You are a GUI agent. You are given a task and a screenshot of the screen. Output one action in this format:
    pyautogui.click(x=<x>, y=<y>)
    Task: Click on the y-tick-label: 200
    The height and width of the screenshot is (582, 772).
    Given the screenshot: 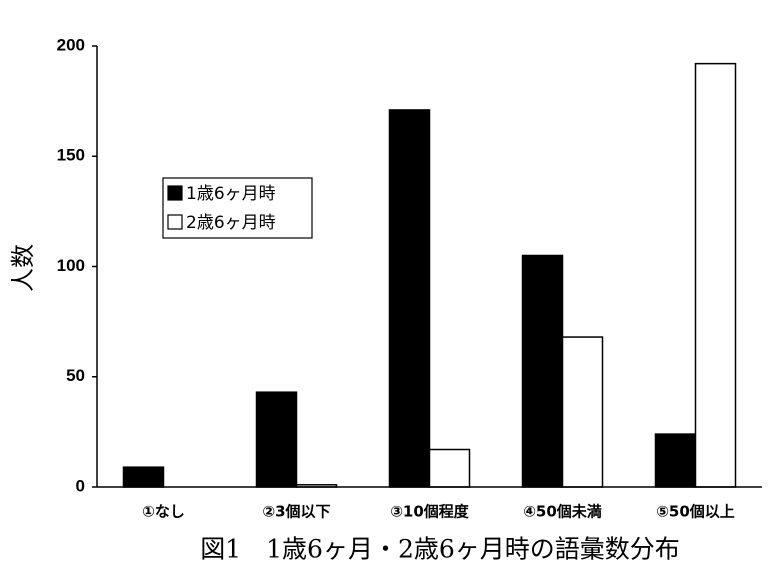 What is the action you would take?
    pyautogui.click(x=71, y=44)
    